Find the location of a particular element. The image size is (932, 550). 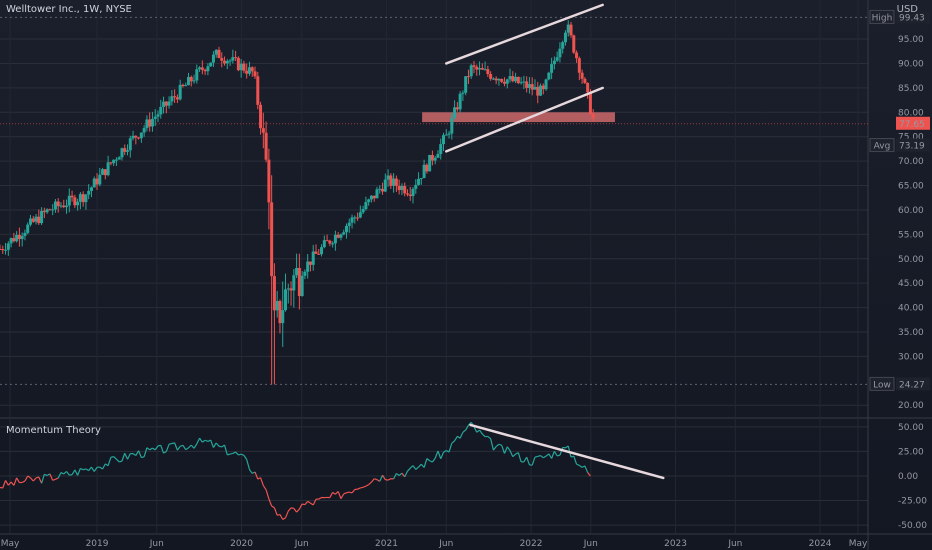

channel-trendlines is located at coordinates (524, 78).